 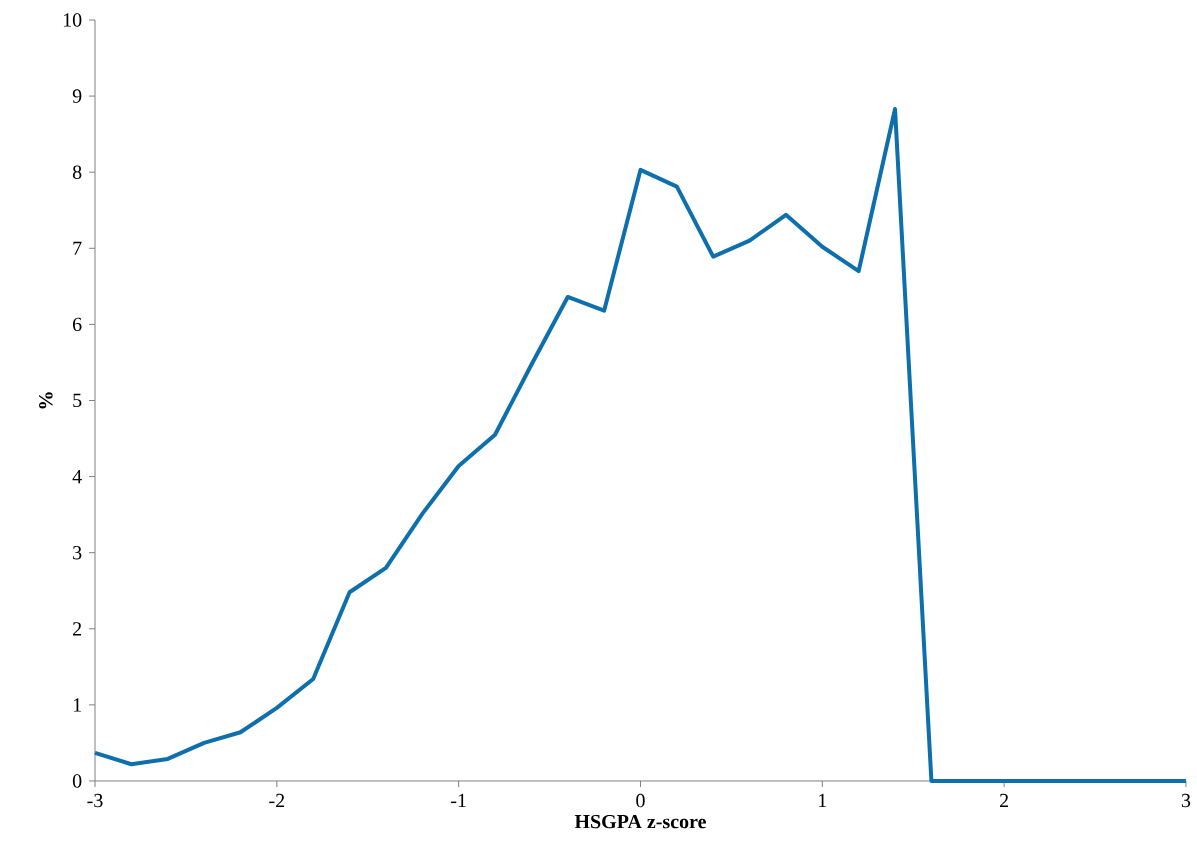 I want to click on x-tick-label: 0, so click(x=640, y=800).